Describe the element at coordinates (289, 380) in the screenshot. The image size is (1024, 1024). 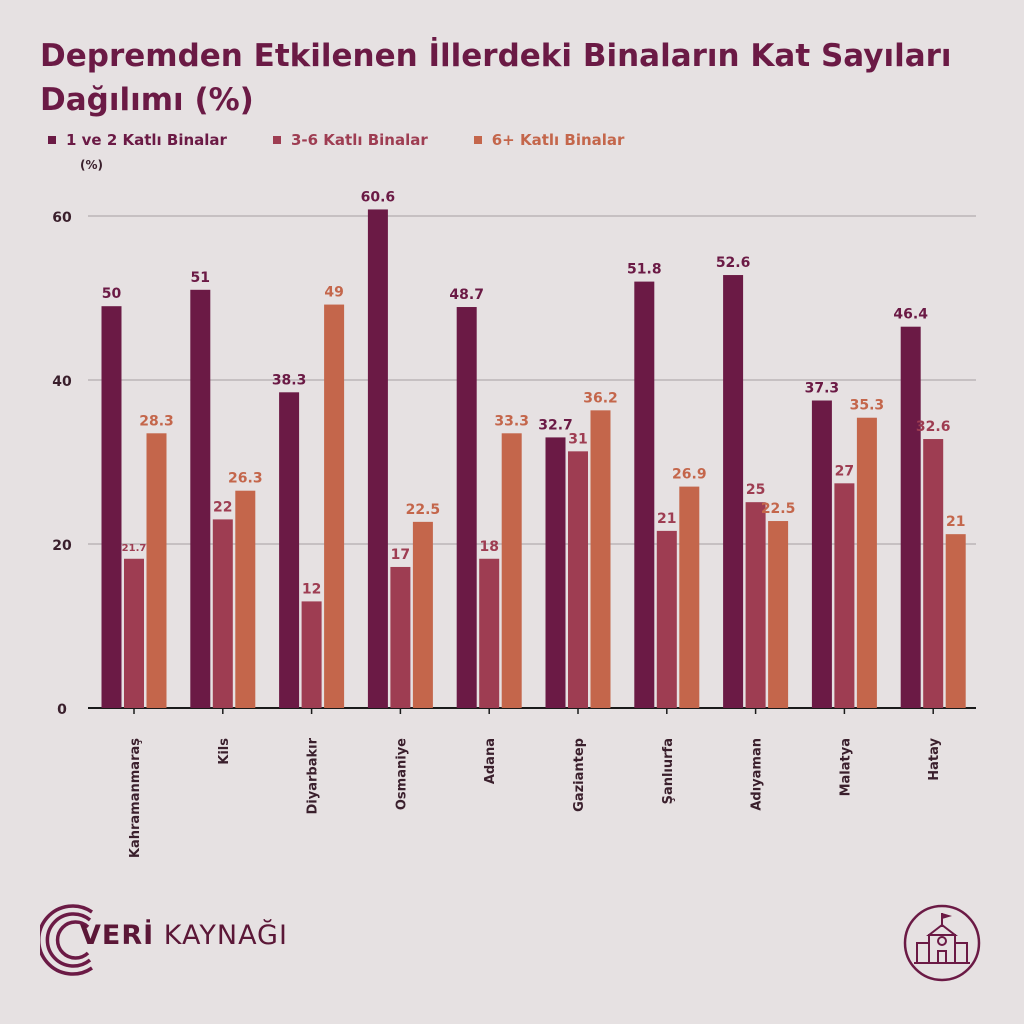
I see `bar-value-label: 38.3` at that location.